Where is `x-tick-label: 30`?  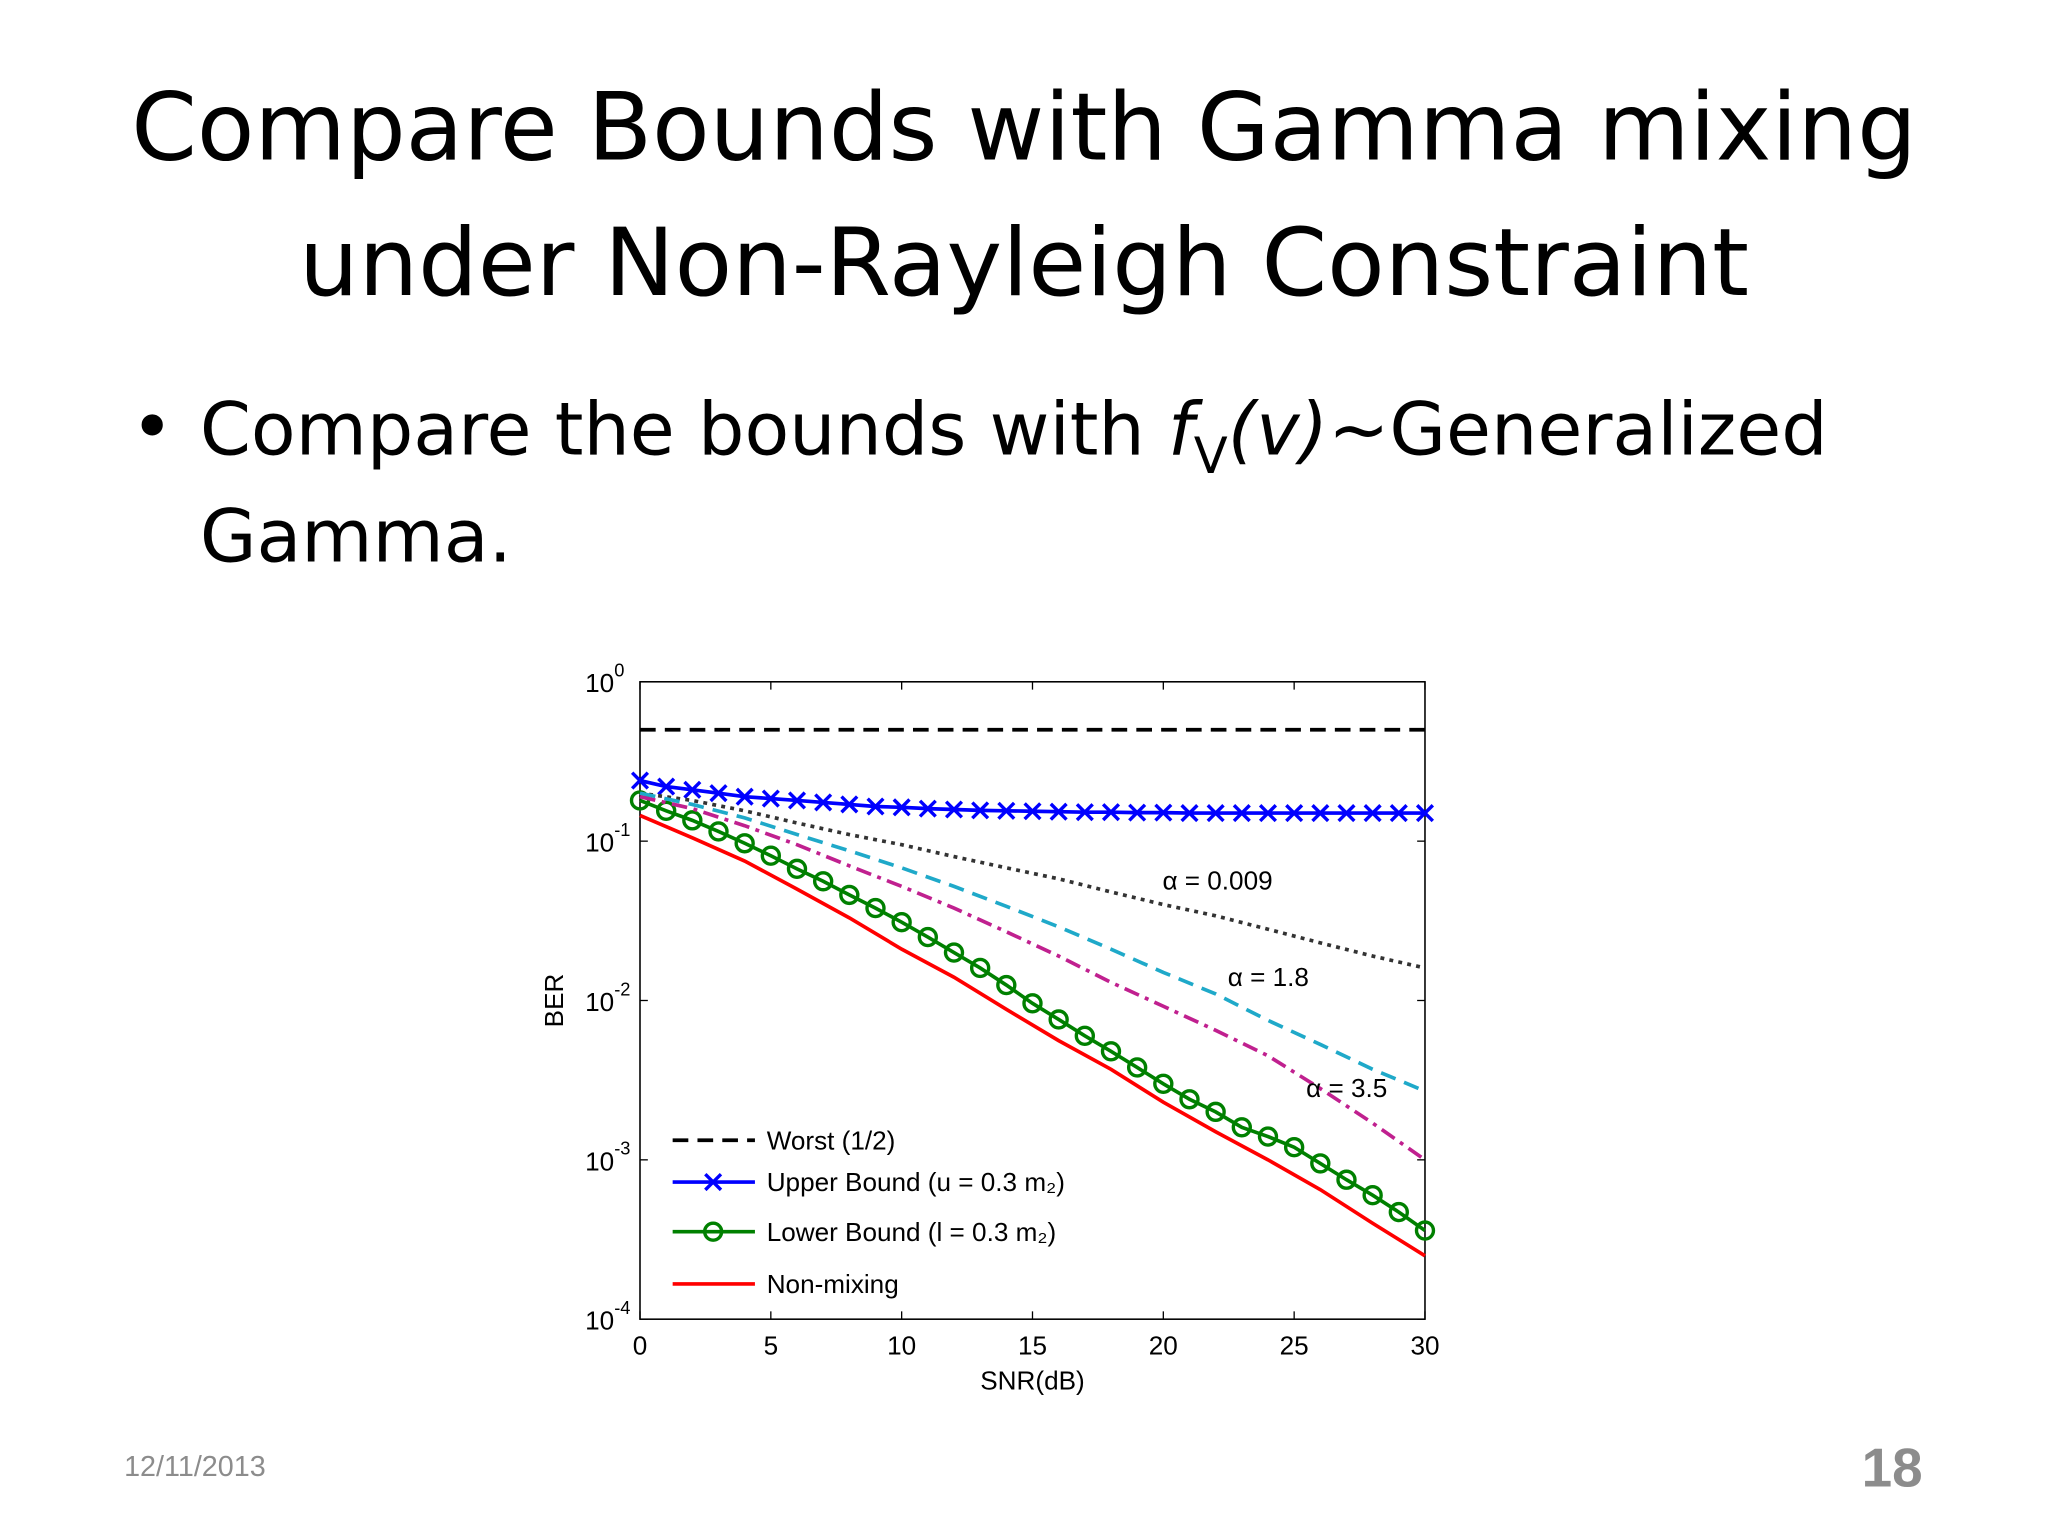
x-tick-label: 30 is located at coordinates (1424, 1345).